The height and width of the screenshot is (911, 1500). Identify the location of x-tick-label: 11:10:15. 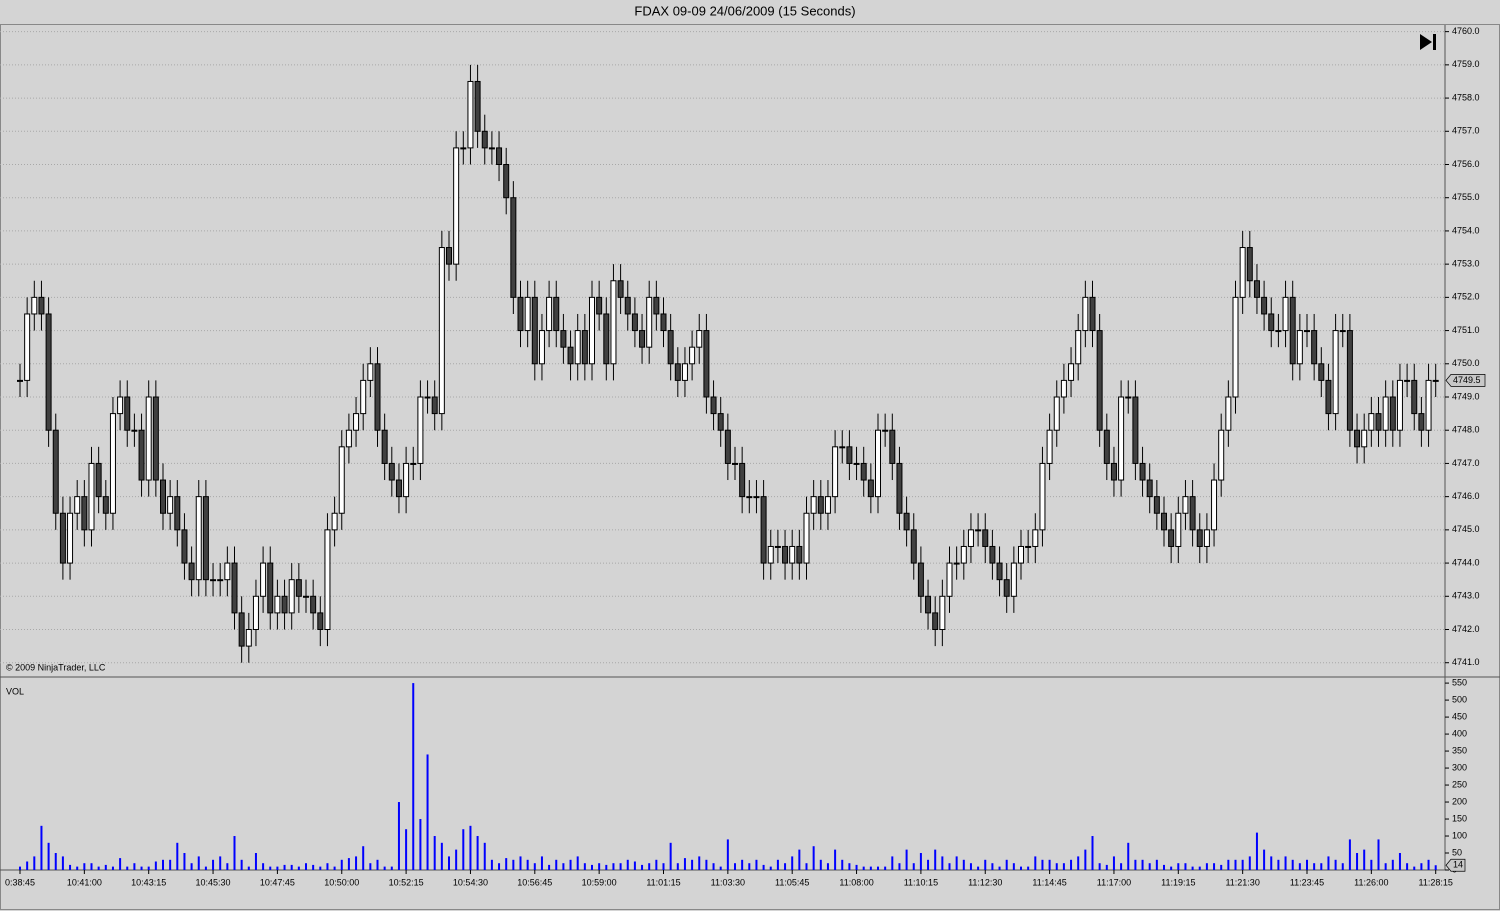
(921, 882).